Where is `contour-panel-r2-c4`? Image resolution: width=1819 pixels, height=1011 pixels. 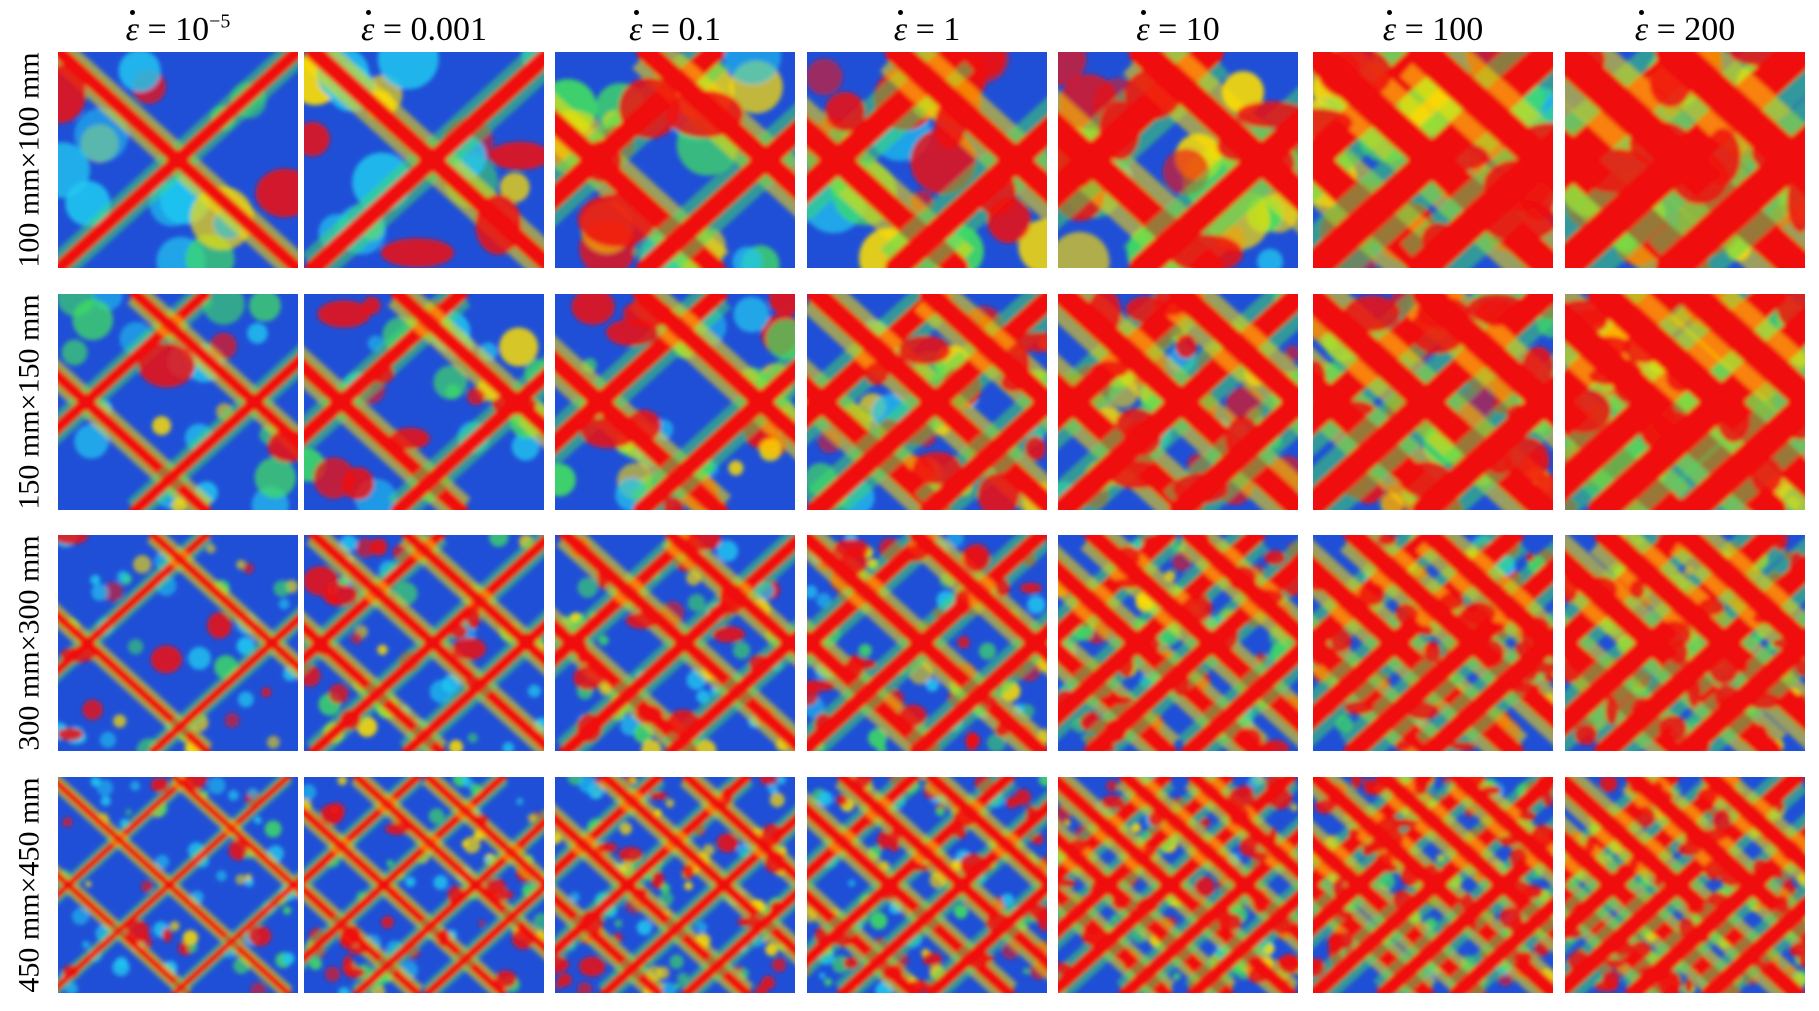 contour-panel-r2-c4 is located at coordinates (1178, 643).